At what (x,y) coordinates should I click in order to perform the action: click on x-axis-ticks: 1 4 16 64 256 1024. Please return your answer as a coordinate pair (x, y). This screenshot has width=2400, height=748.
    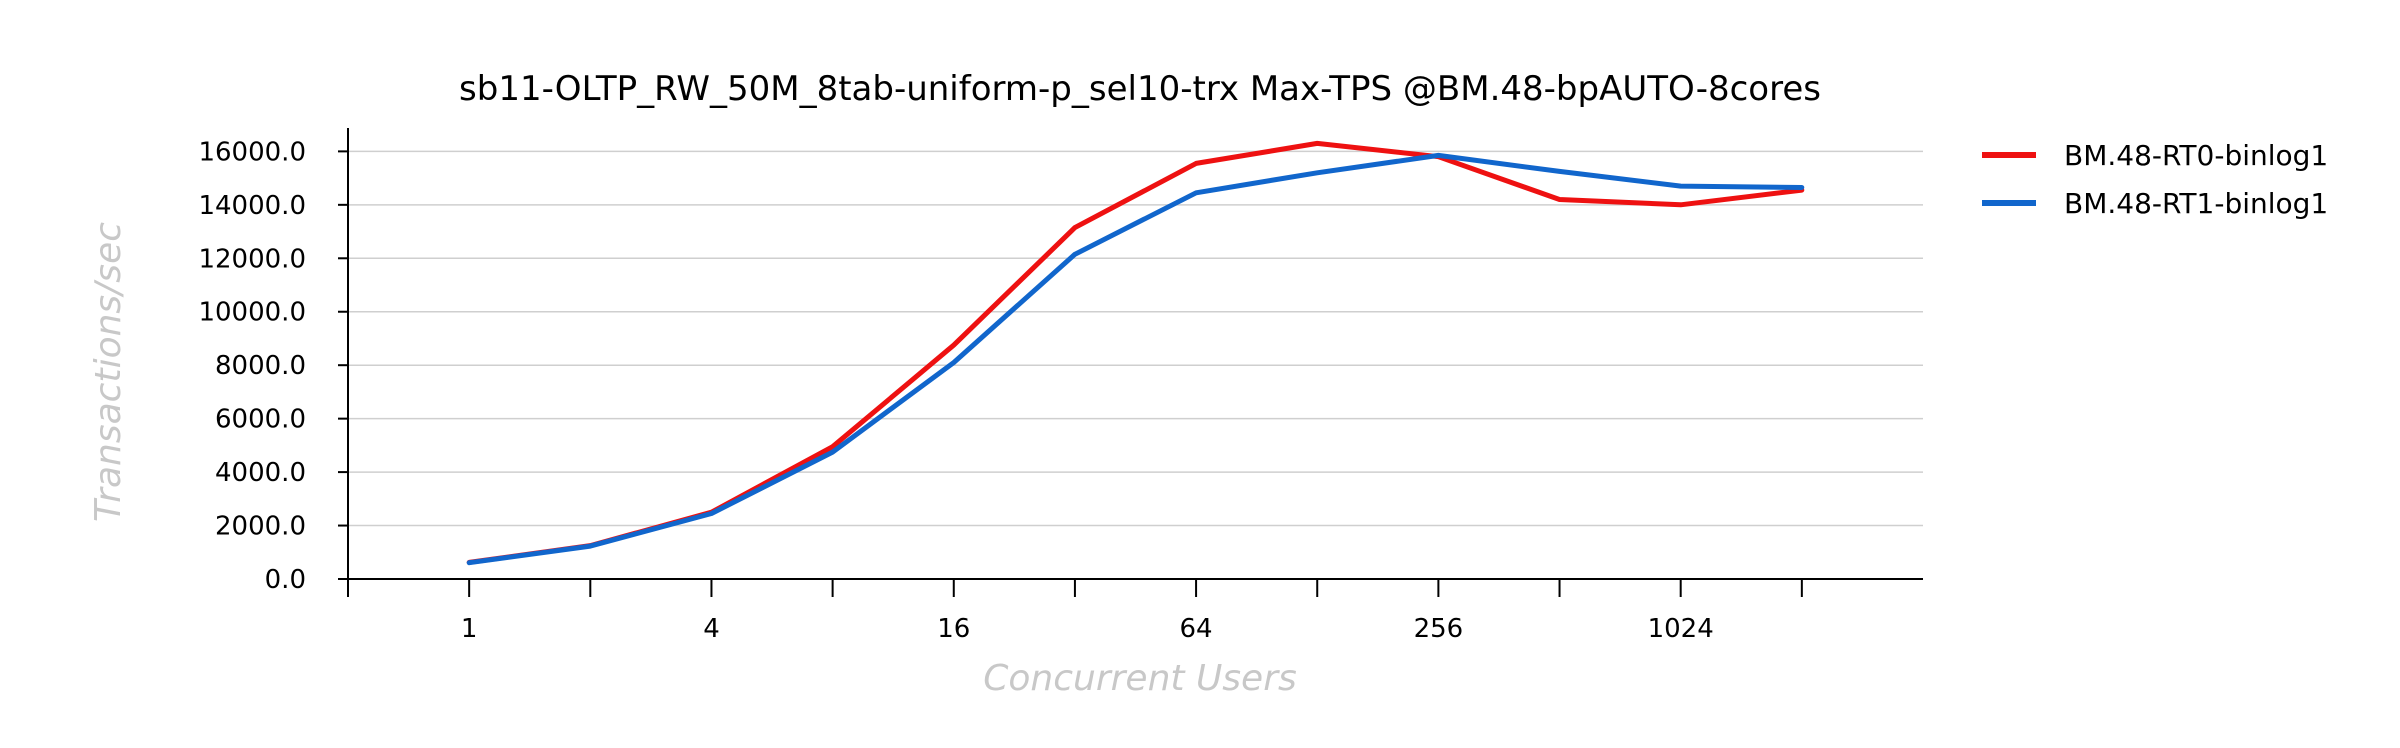
    Looking at the image, I should click on (1075, 611).